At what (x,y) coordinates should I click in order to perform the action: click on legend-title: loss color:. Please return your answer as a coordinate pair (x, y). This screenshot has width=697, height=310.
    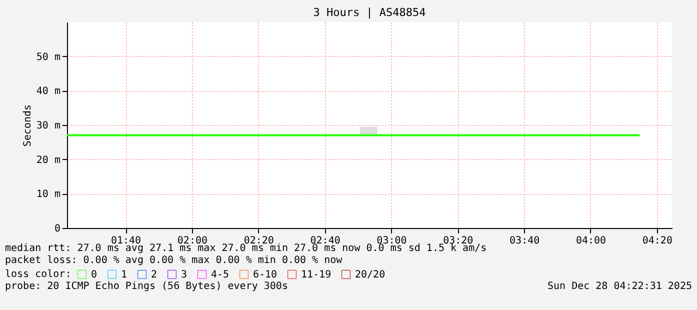
    Looking at the image, I should click on (38, 274).